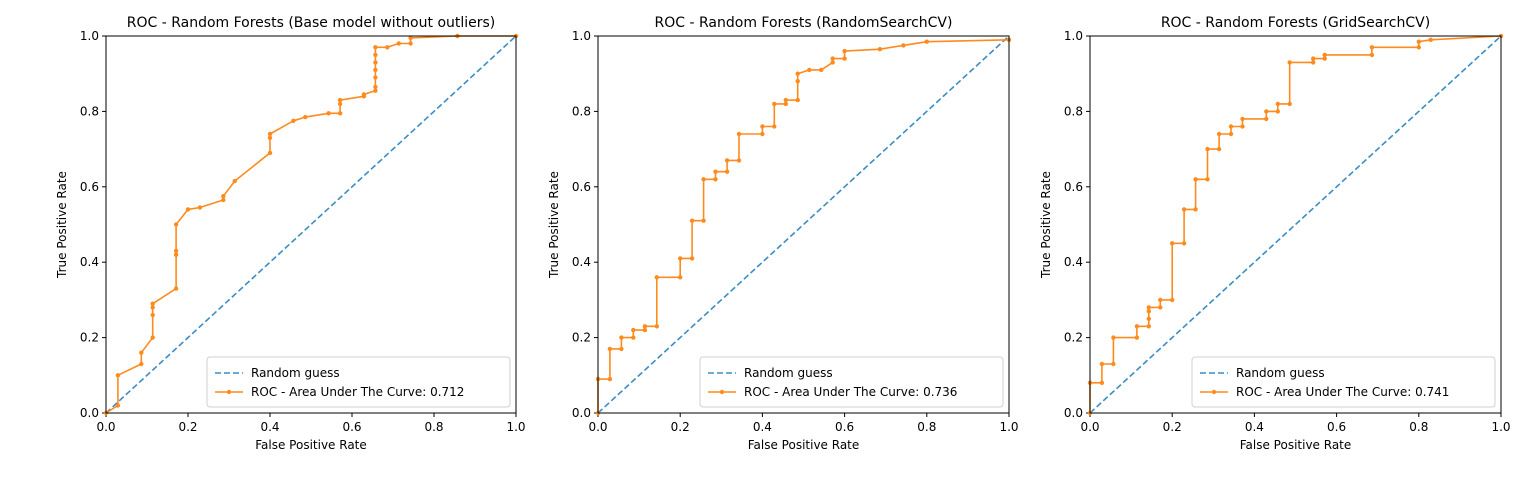 The image size is (1539, 497). What do you see at coordinates (1342, 392) in the screenshot?
I see `legend-label-roc: ROC - Area Under The Curve: 0.741` at bounding box center [1342, 392].